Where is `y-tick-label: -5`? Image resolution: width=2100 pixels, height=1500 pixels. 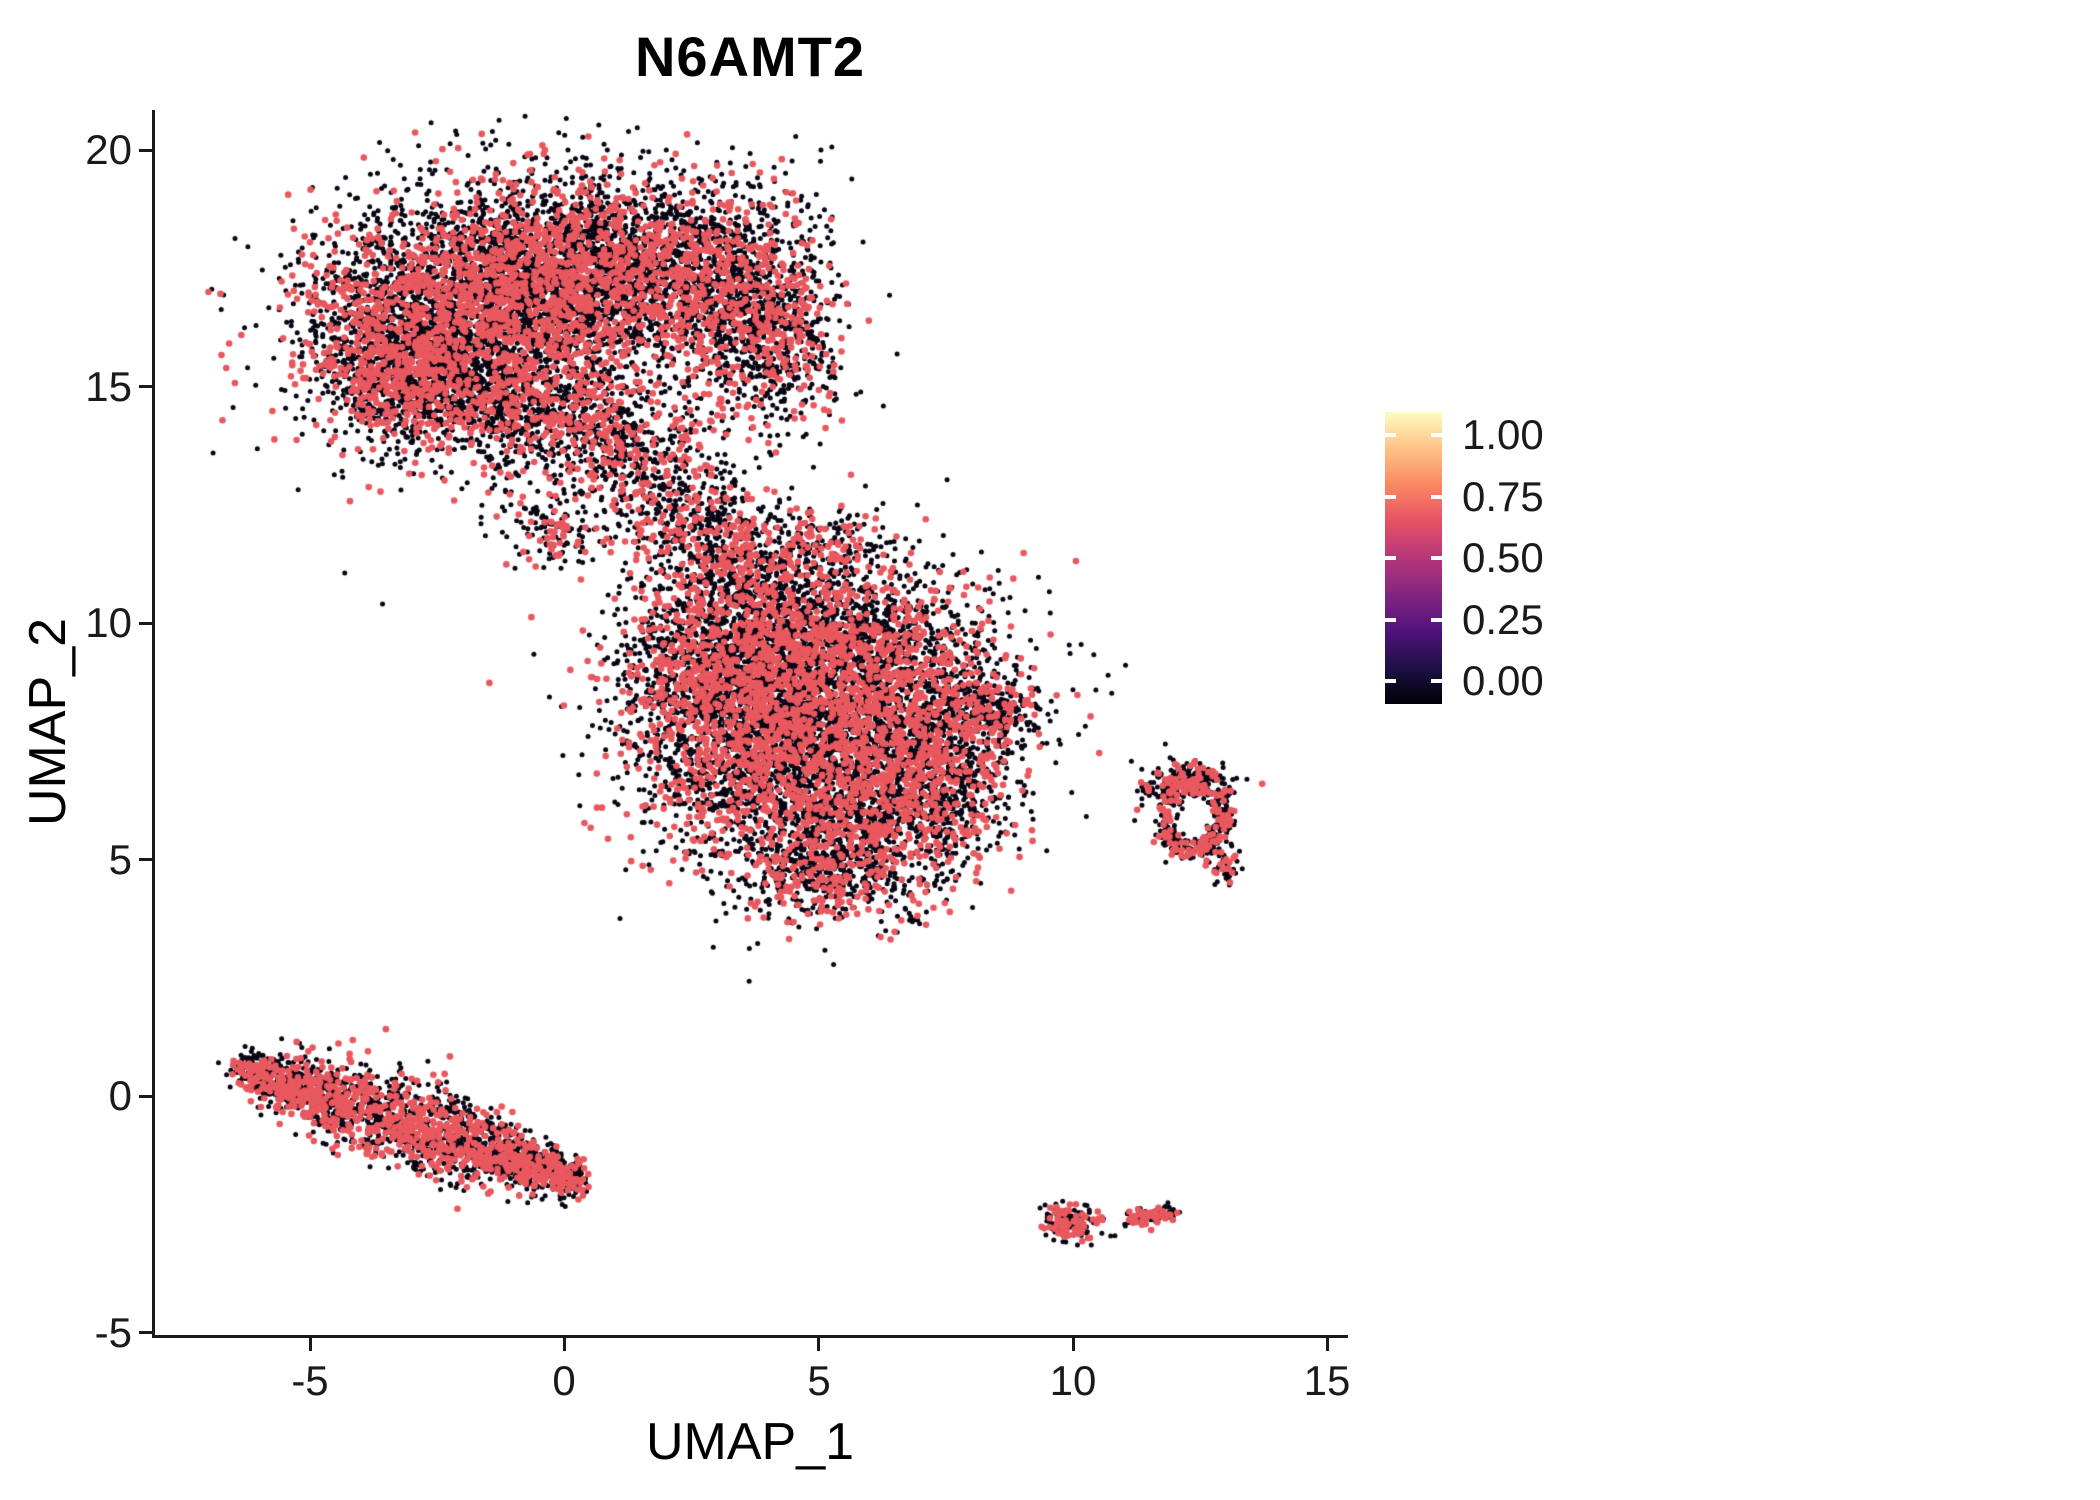 y-tick-label: -5 is located at coordinates (113, 1332).